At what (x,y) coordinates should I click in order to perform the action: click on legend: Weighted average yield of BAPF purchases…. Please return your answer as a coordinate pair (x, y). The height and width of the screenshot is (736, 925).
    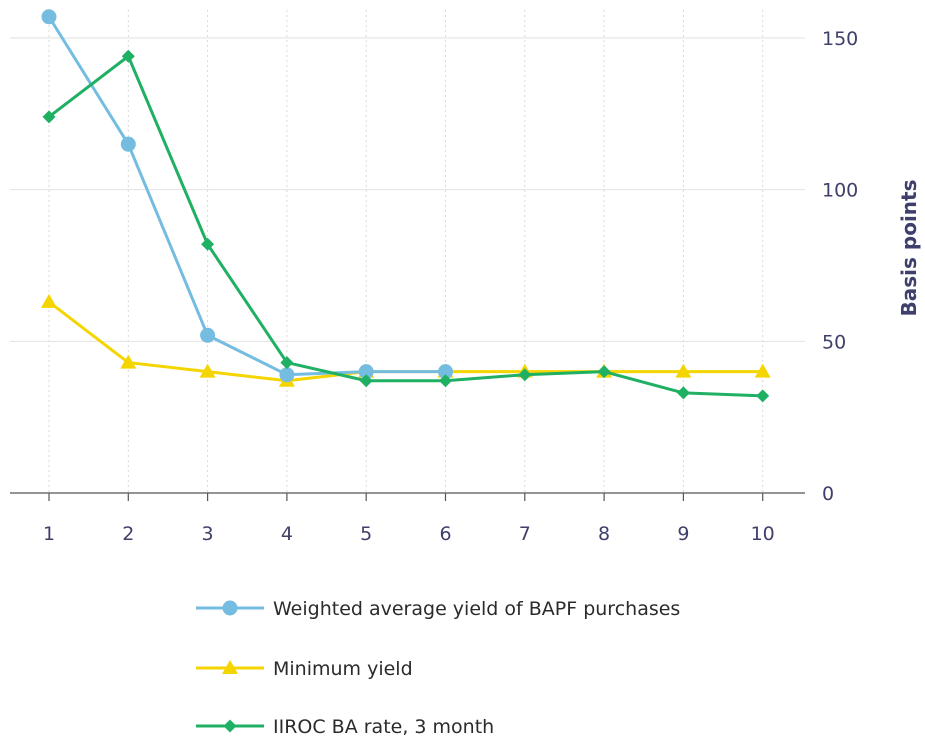
    Looking at the image, I should click on (438, 667).